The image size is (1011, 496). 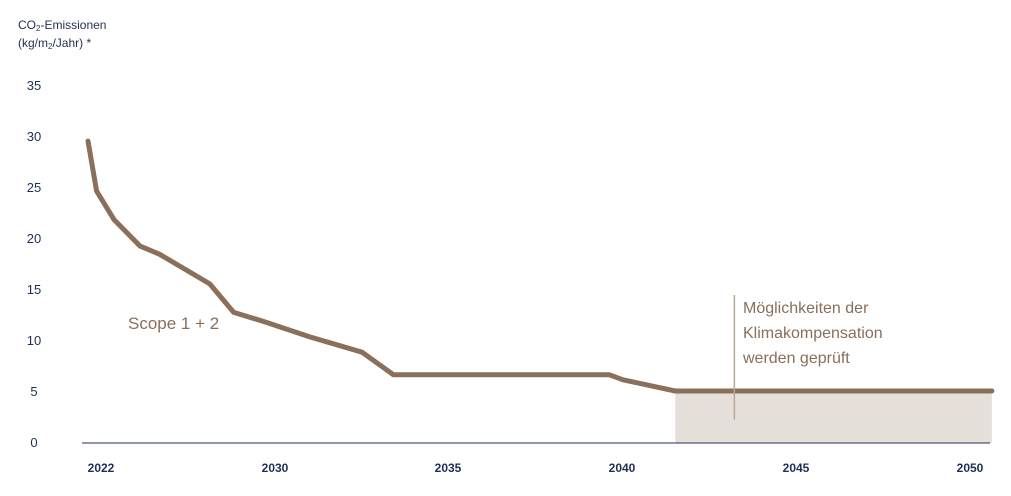 I want to click on x-tick-label: 2040, so click(x=622, y=468).